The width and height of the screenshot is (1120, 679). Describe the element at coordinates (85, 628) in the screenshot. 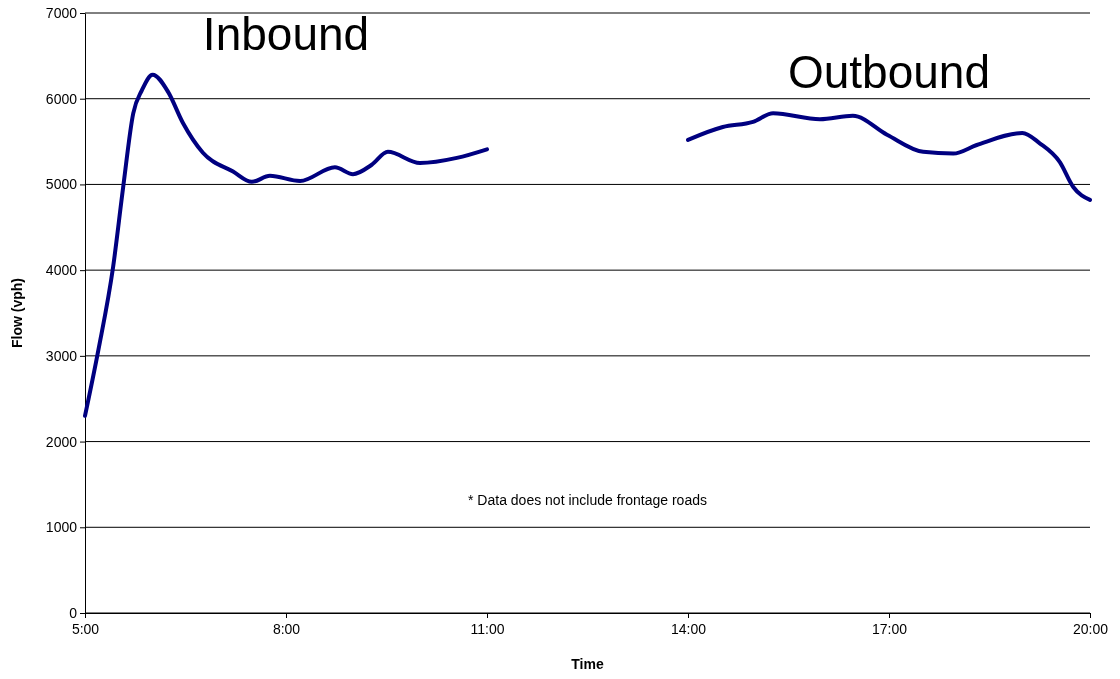

I see `x-tick-label: 5:00` at that location.